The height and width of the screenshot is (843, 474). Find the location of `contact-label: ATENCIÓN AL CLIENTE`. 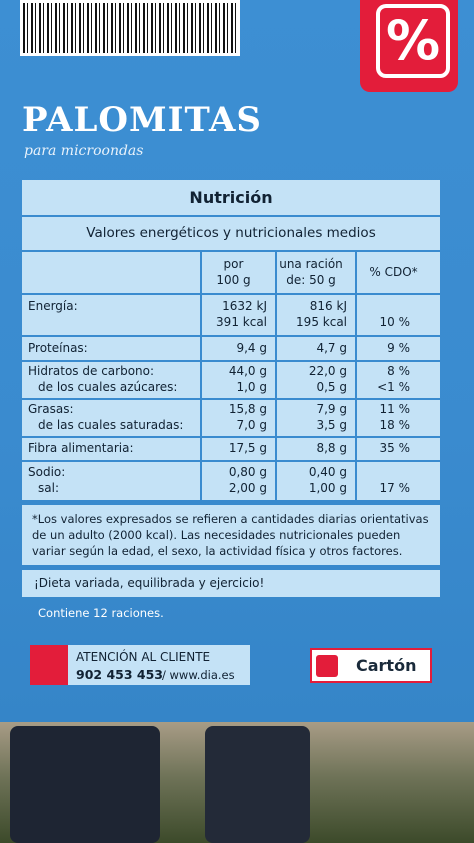

contact-label: ATENCIÓN AL CLIENTE is located at coordinates (143, 657).